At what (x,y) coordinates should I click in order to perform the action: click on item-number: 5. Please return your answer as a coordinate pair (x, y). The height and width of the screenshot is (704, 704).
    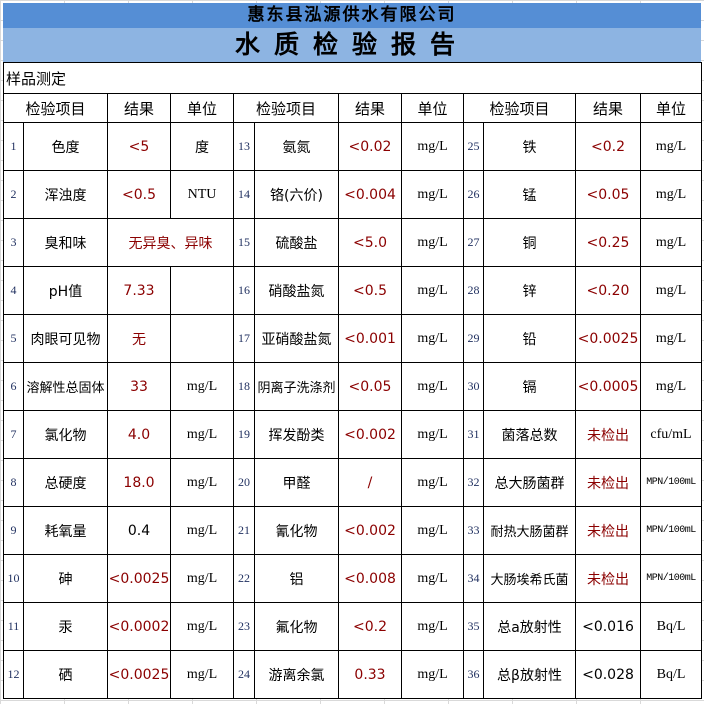
    Looking at the image, I should click on (13, 338).